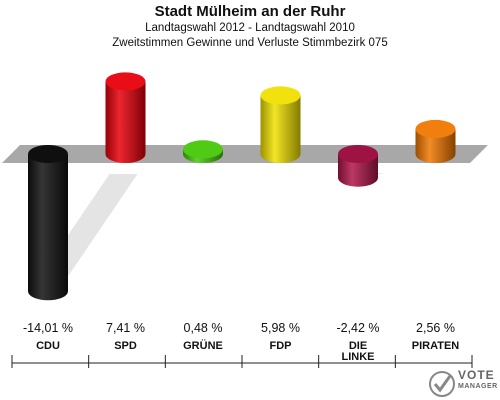  Describe the element at coordinates (280, 129) in the screenshot. I see `bar-body-fdp` at that location.